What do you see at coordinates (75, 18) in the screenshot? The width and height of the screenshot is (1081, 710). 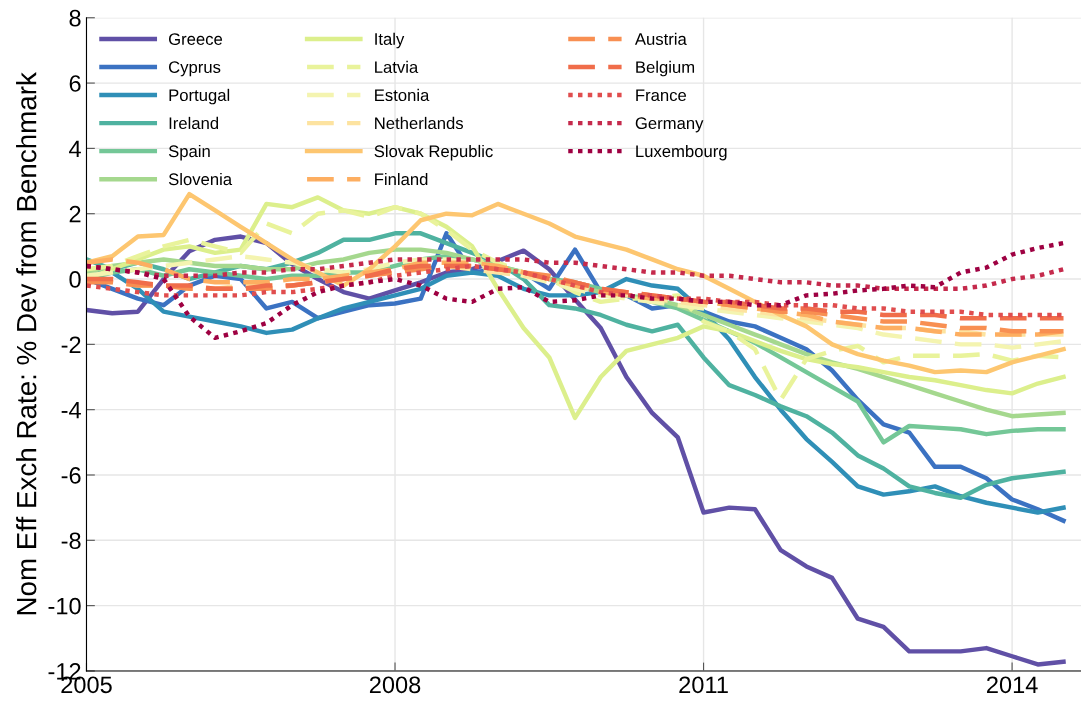 I see `y-tick-label: 8` at bounding box center [75, 18].